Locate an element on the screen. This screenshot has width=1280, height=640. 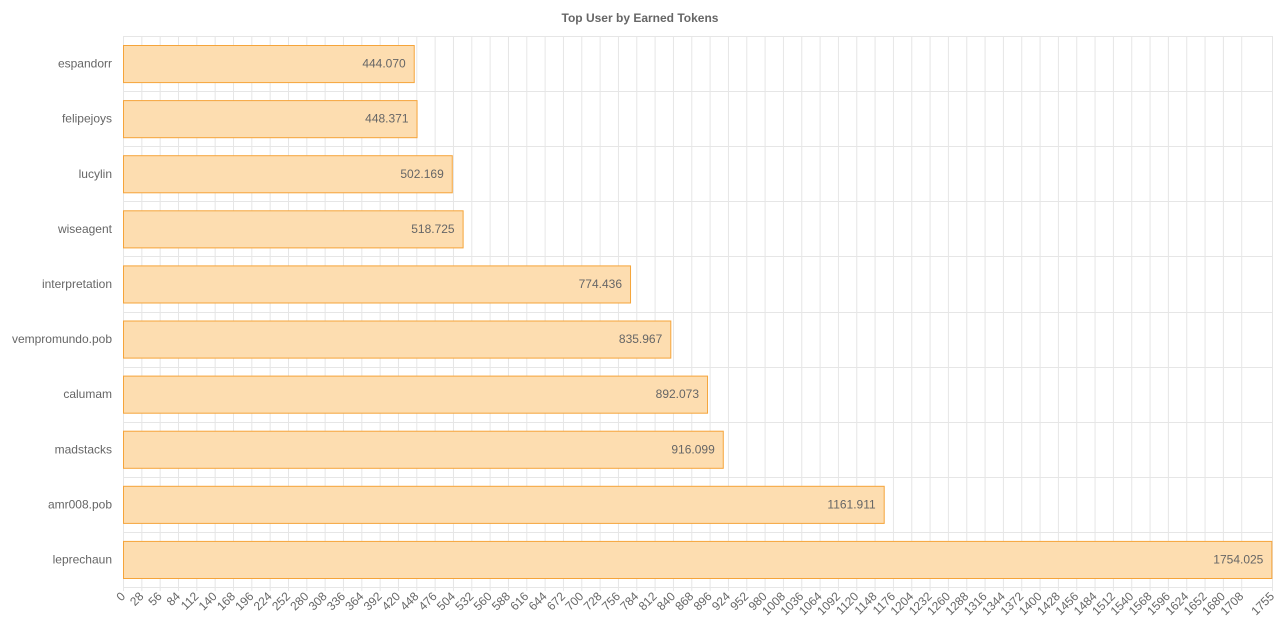
x-tick-label: 0 is located at coordinates (120, 596).